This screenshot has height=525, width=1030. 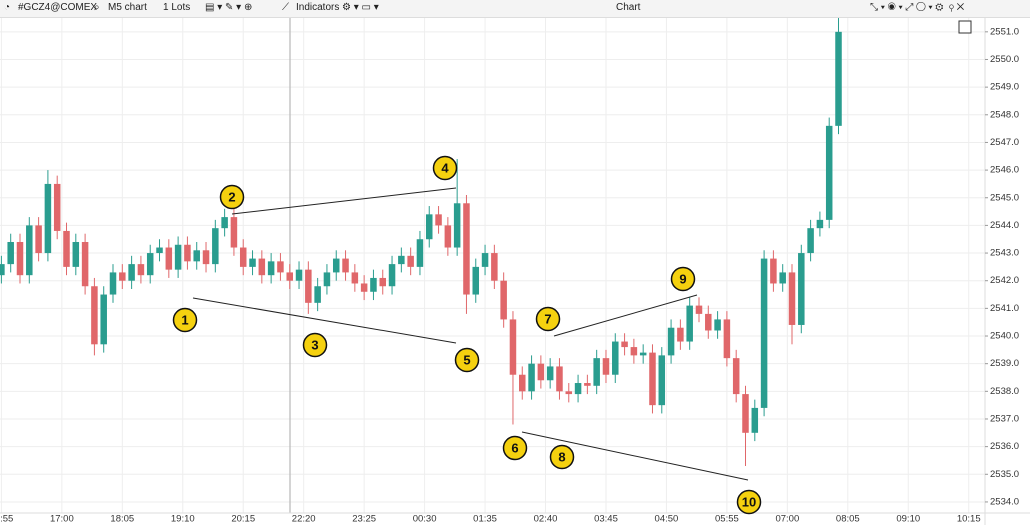 I want to click on logo: ◔, so click(x=7, y=7).